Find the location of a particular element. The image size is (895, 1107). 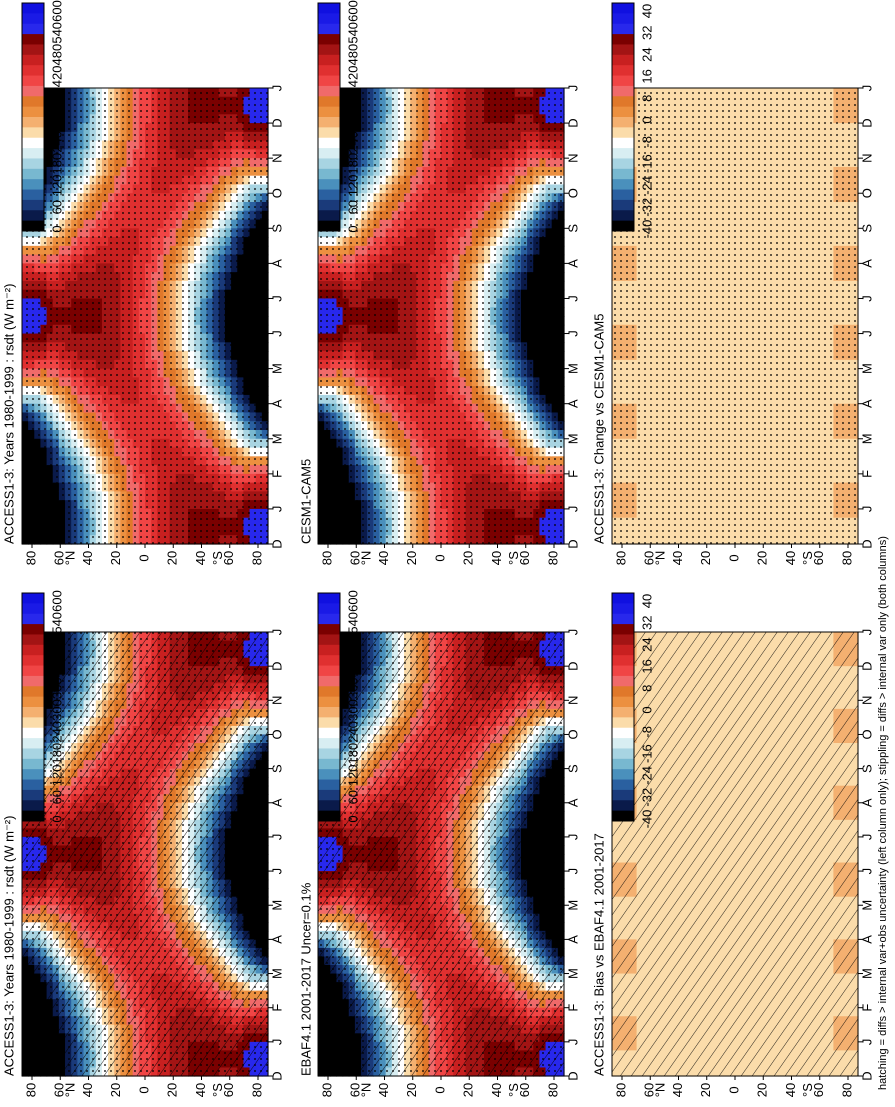

colorbar-label: 24 is located at coordinates (646, 54).